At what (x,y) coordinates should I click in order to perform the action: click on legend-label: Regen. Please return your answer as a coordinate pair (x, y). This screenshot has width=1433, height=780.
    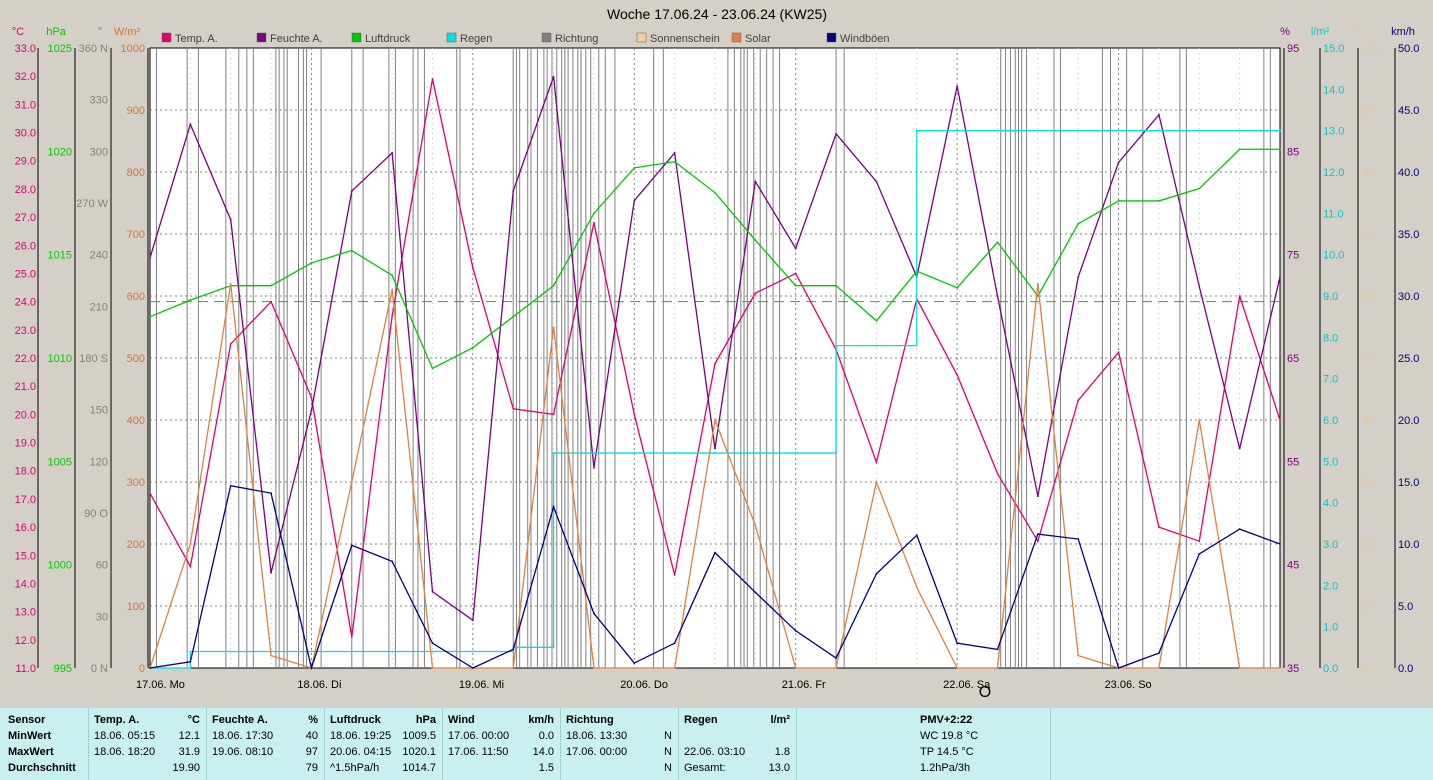
    Looking at the image, I should click on (476, 39).